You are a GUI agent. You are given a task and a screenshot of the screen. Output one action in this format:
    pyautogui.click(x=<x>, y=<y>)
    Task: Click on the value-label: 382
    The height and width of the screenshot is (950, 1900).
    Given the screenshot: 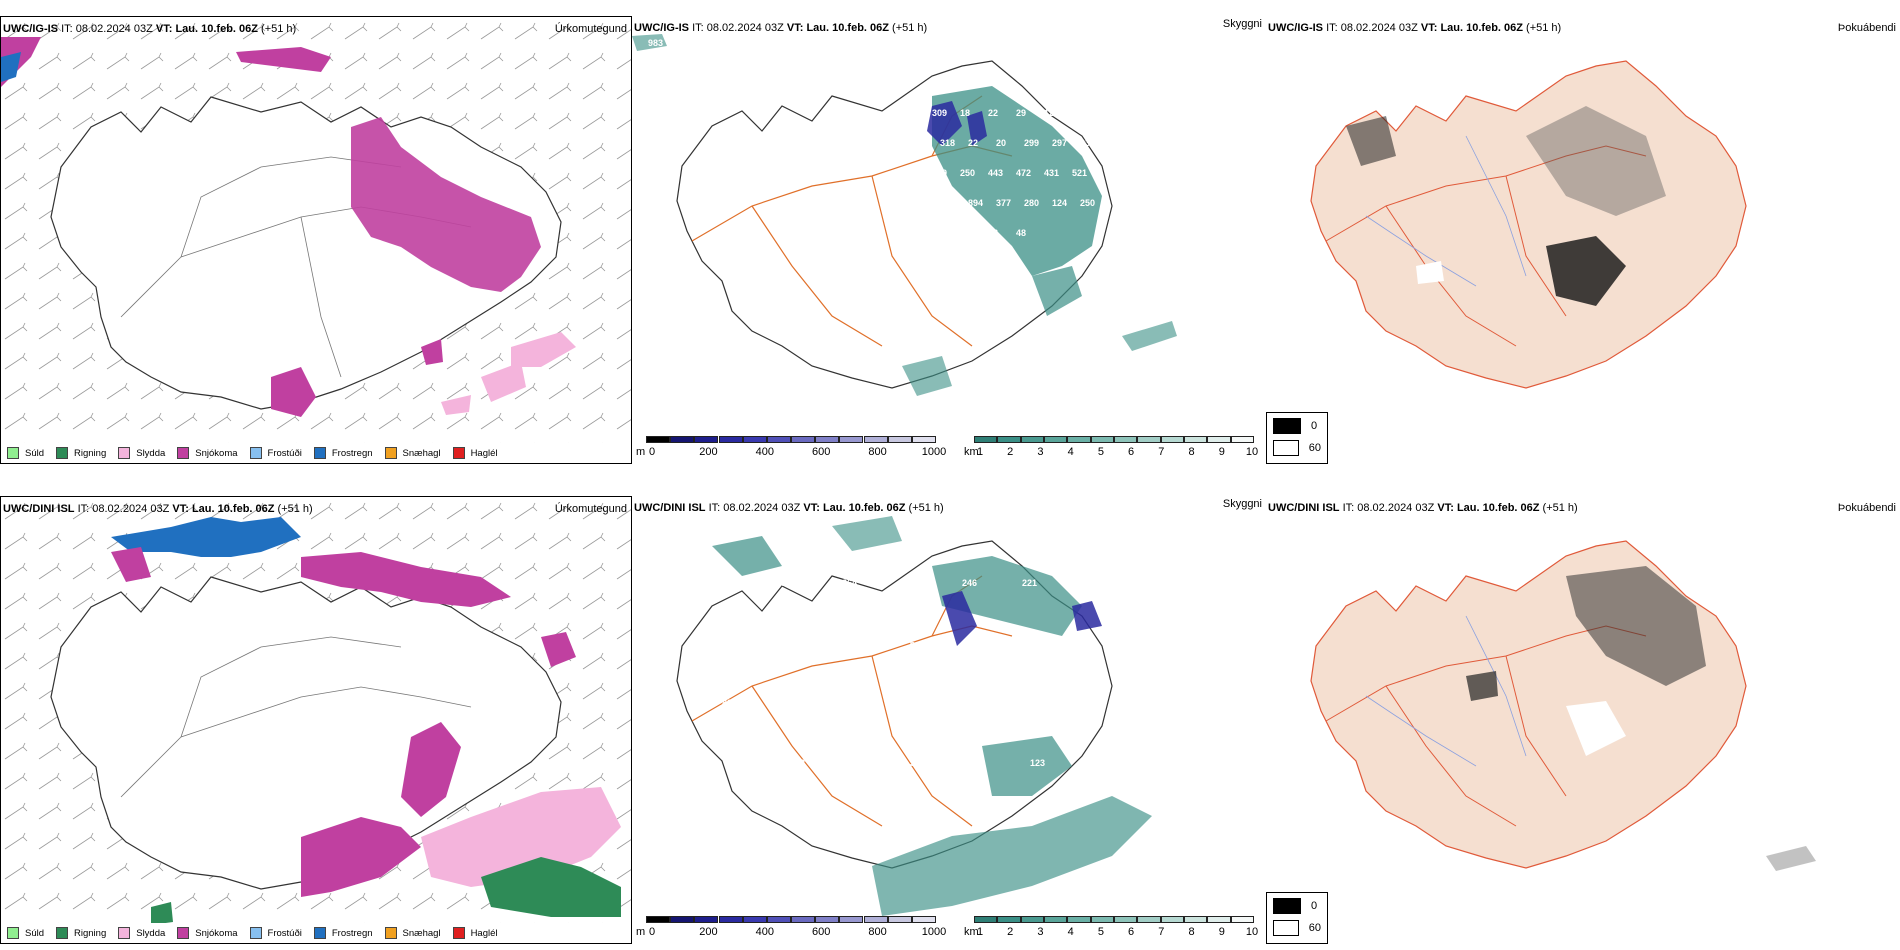 What is the action you would take?
    pyautogui.click(x=917, y=763)
    